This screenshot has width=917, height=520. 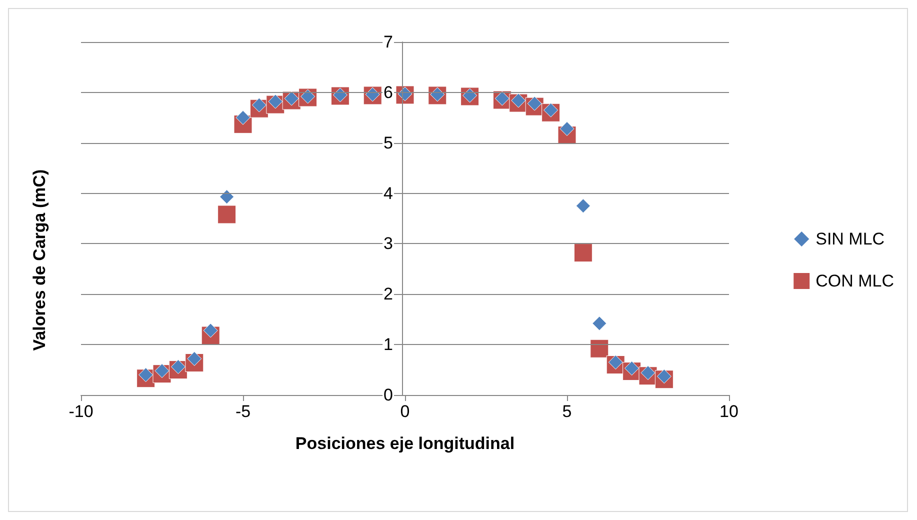 What do you see at coordinates (81, 411) in the screenshot?
I see `x-tick-label: -10` at bounding box center [81, 411].